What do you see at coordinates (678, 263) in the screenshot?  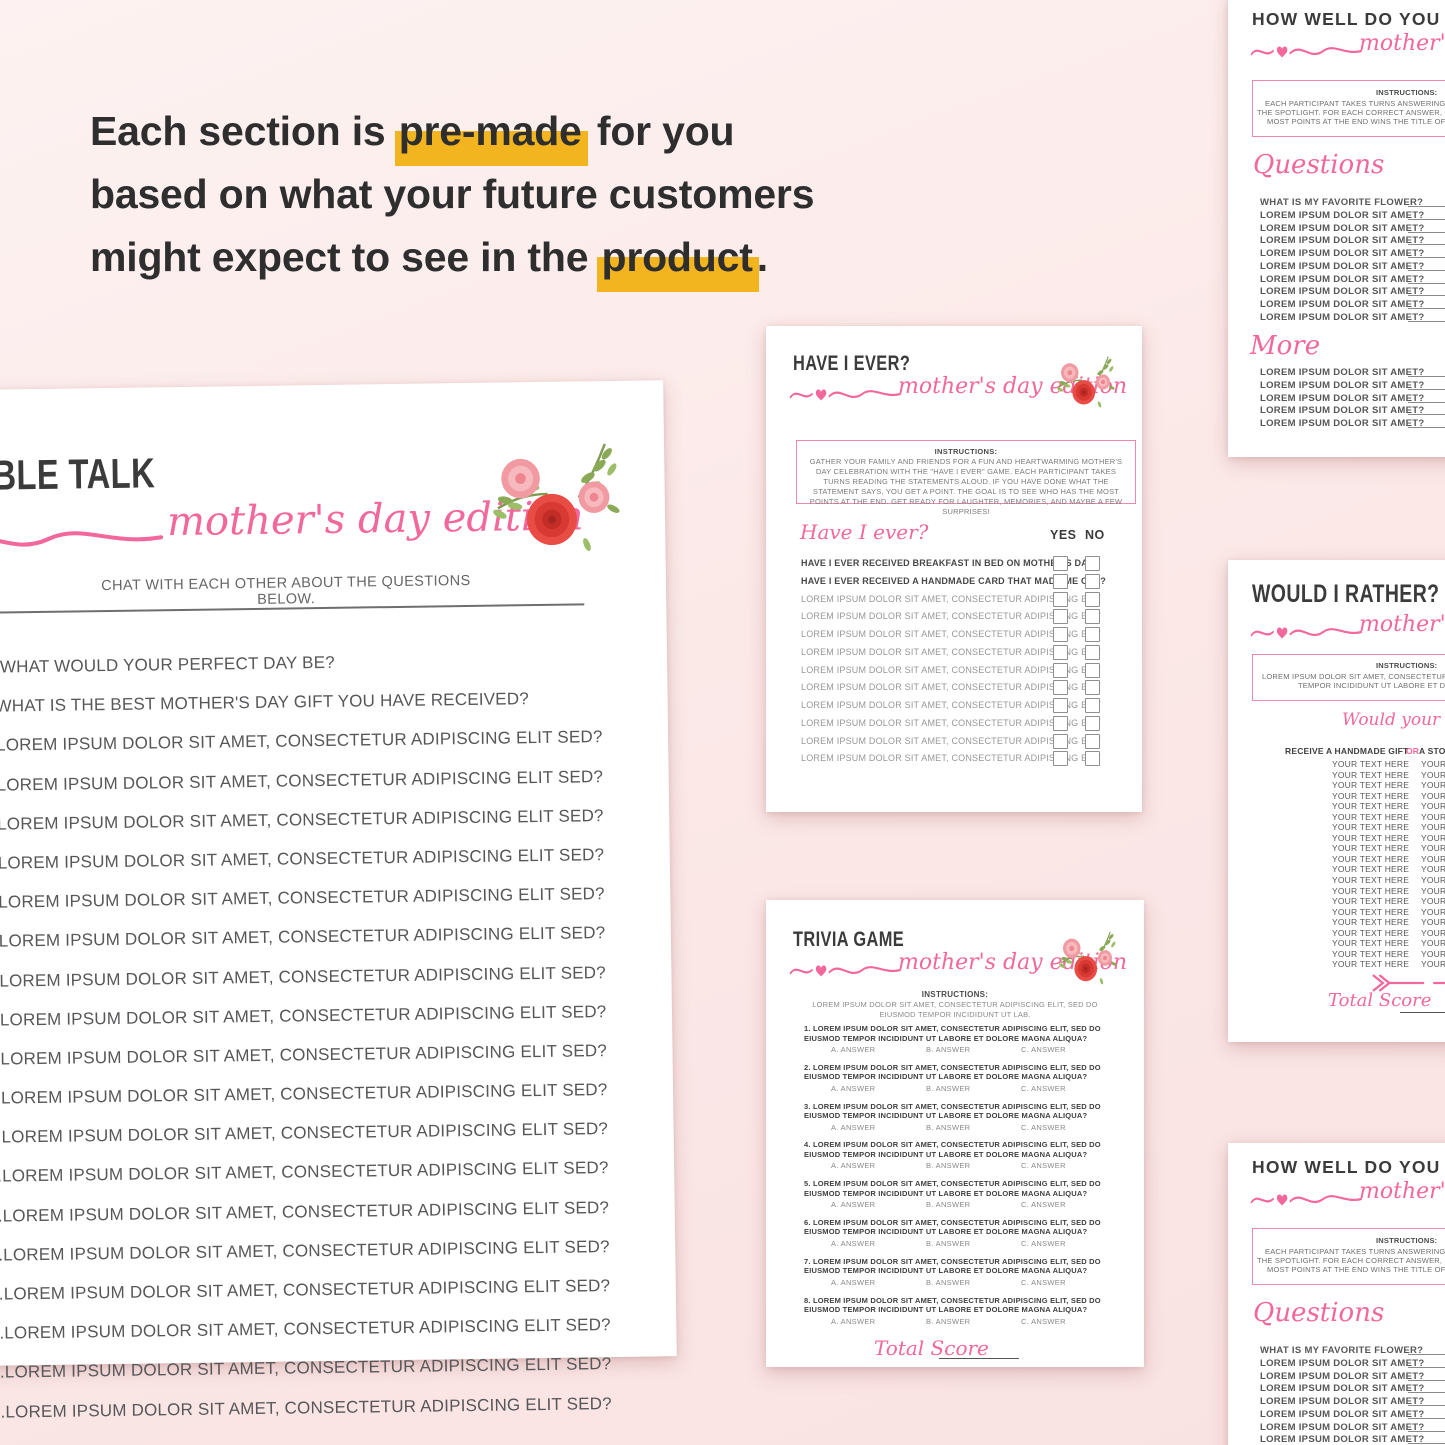 I see `headline-highlight-product: product` at bounding box center [678, 263].